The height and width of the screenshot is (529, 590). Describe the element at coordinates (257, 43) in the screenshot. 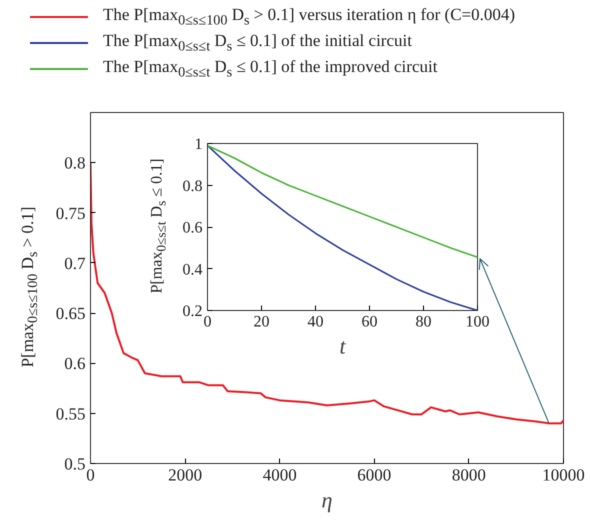

I see `legend-label: The P[max$_{0≤s≤t}$ D$_{s}$ ≤ 0.1] of the initial circuit` at that location.